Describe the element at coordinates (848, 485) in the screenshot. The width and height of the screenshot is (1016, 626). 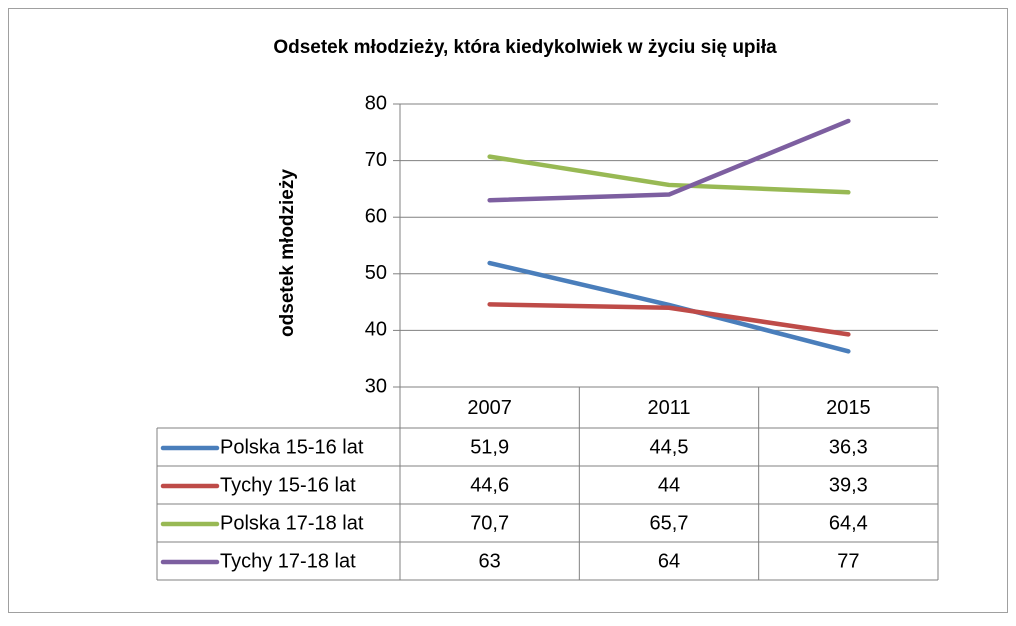
I see `table-value: 39,3` at that location.